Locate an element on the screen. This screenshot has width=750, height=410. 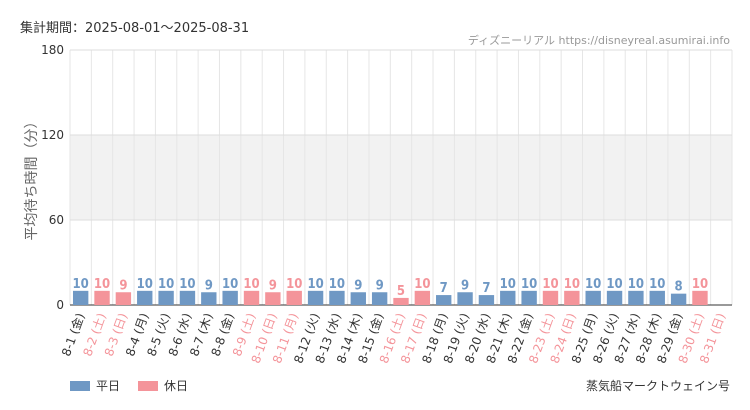
legend-swatch-holiday is located at coordinates (148, 385).